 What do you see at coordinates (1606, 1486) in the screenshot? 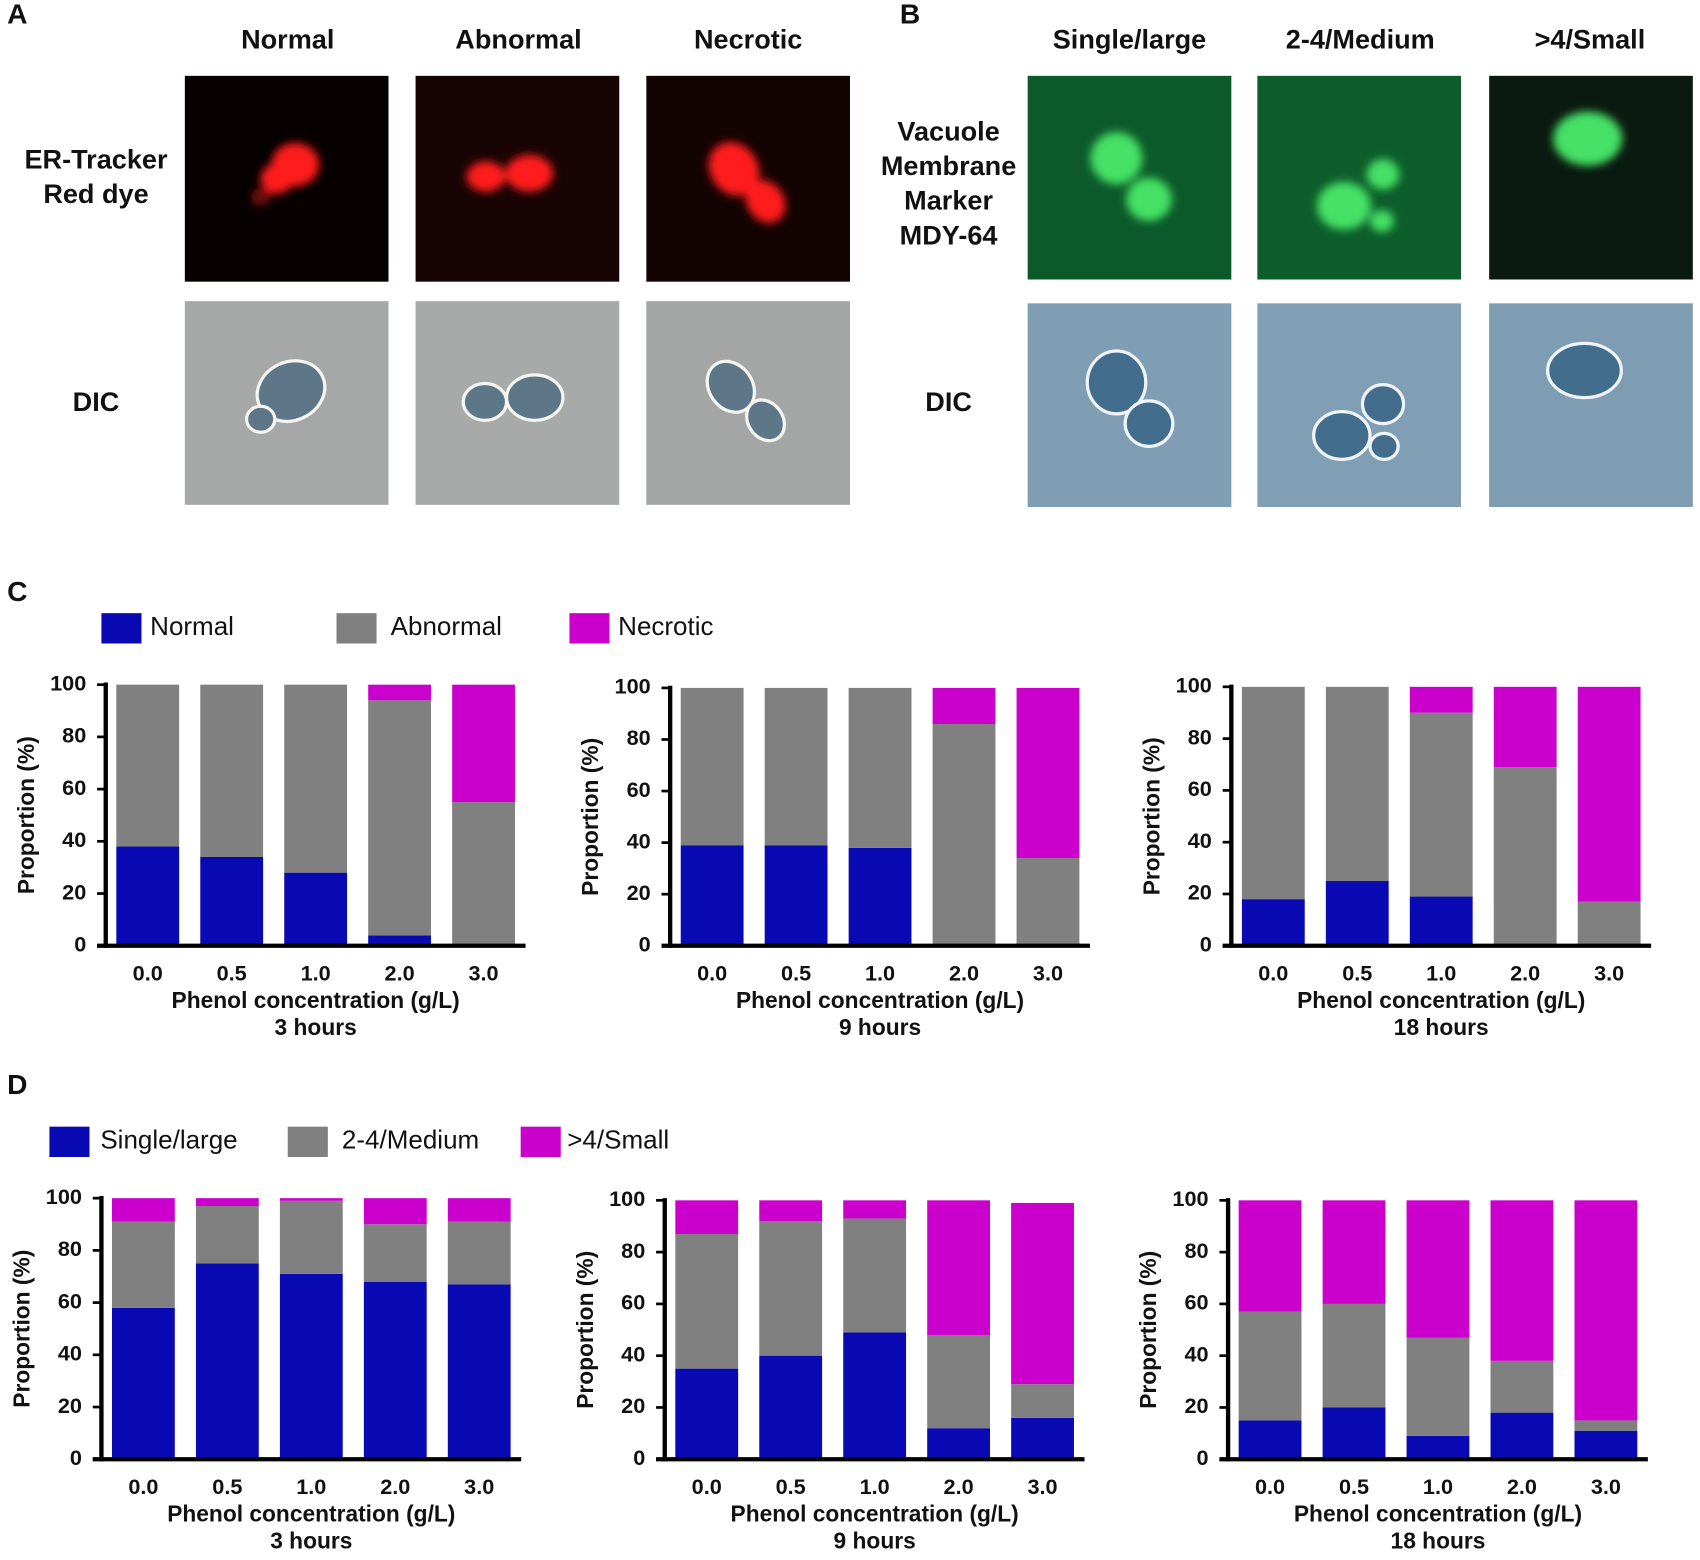
I see `x-tick-label: 3.0` at bounding box center [1606, 1486].